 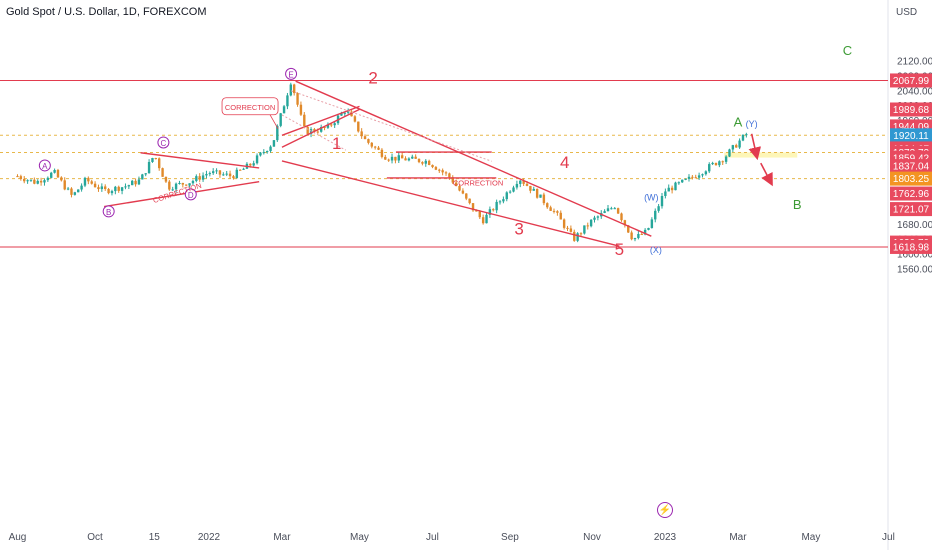 What do you see at coordinates (432, 537) in the screenshot?
I see `x-tick-label: Jul` at bounding box center [432, 537].